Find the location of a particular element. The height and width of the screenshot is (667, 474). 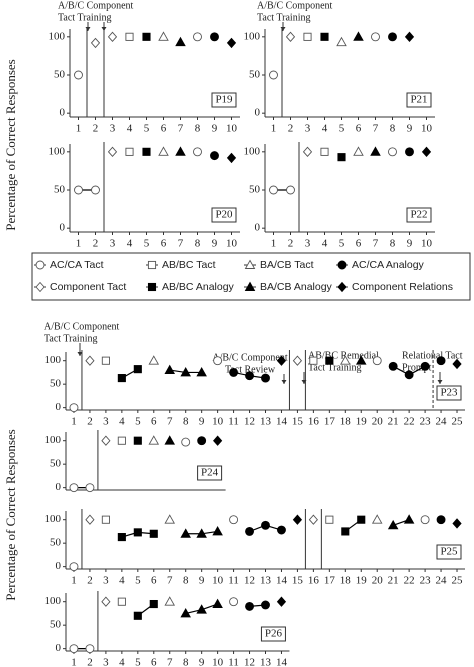

legend-label: AC/CA Analogy is located at coordinates (388, 265).